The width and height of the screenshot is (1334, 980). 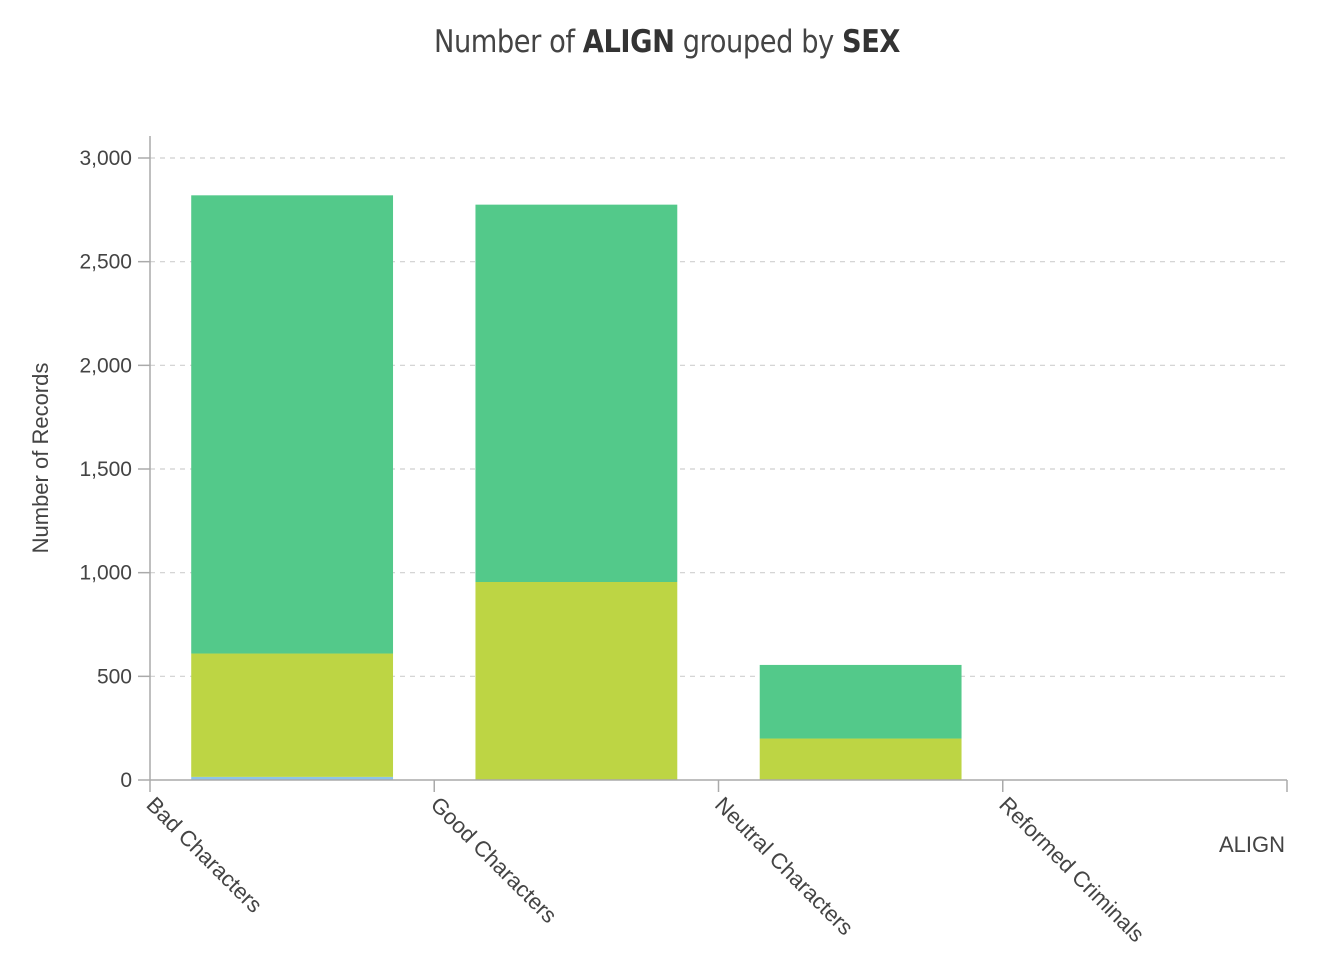 What do you see at coordinates (105, 365) in the screenshot?
I see `y-tick-label: 2,000` at bounding box center [105, 365].